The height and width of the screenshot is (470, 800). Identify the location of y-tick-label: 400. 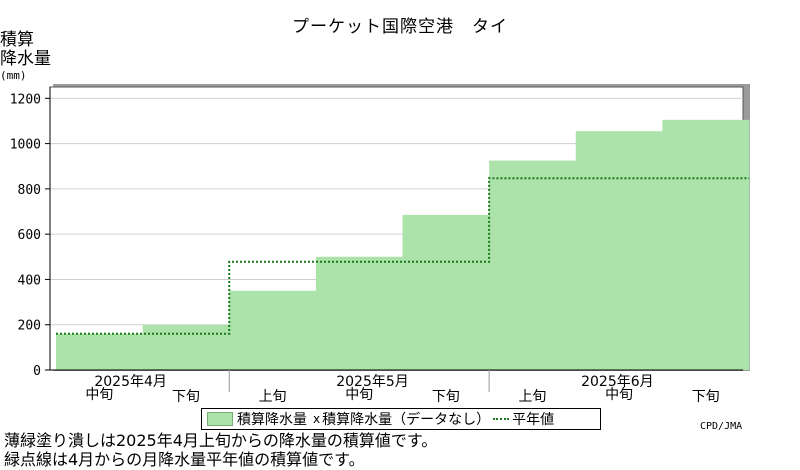
(29, 280).